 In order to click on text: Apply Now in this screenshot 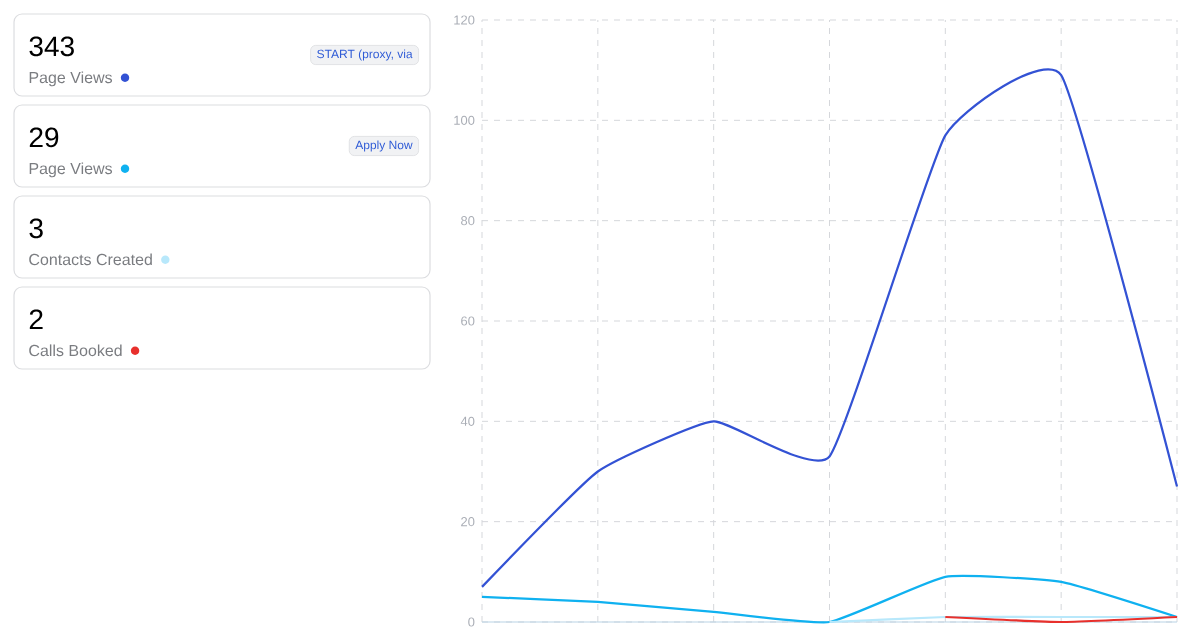, I will do `click(384, 146)`.